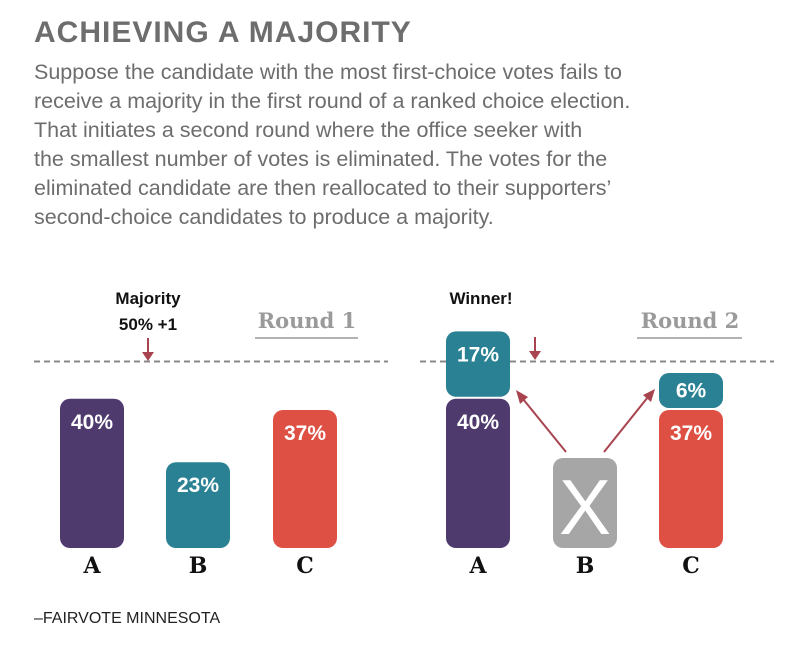 The height and width of the screenshot is (652, 808). I want to click on added-bar-c, so click(691, 390).